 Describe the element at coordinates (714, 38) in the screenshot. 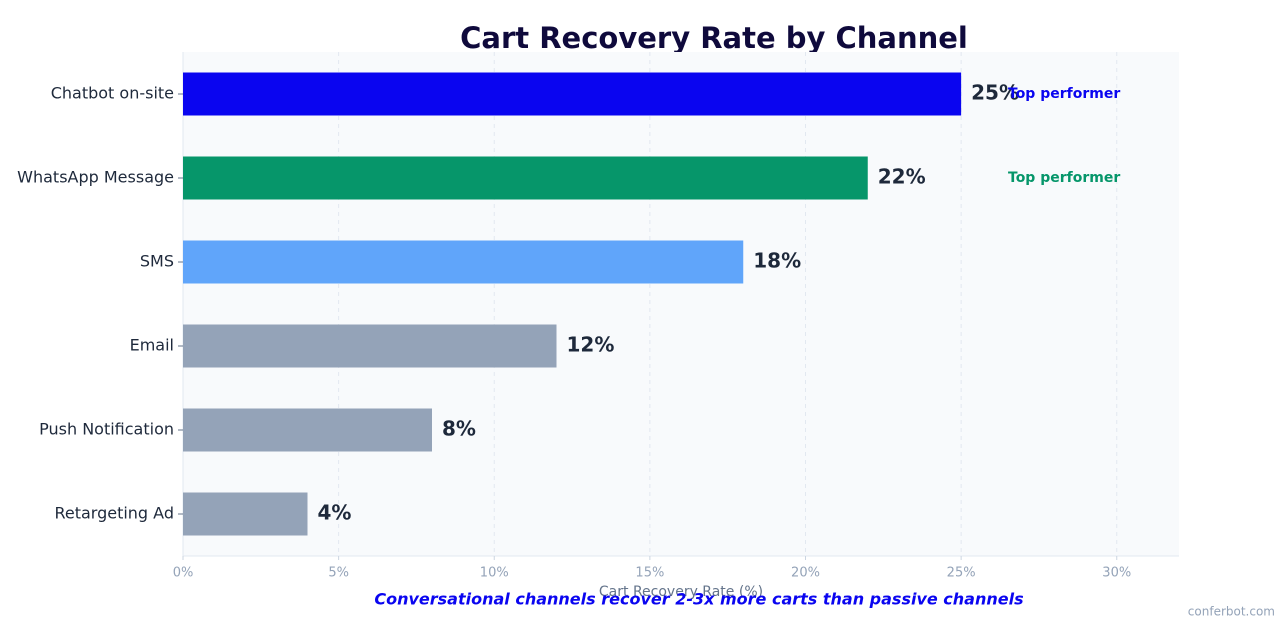

I see `chart-title: Cart Recovery Rate by Channel` at that location.